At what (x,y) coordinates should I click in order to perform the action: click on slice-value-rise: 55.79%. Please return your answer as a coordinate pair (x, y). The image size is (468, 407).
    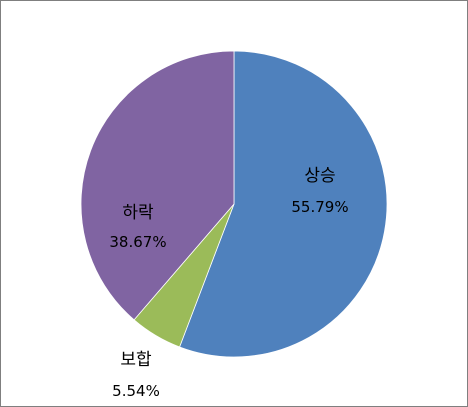
    Looking at the image, I should click on (319, 207).